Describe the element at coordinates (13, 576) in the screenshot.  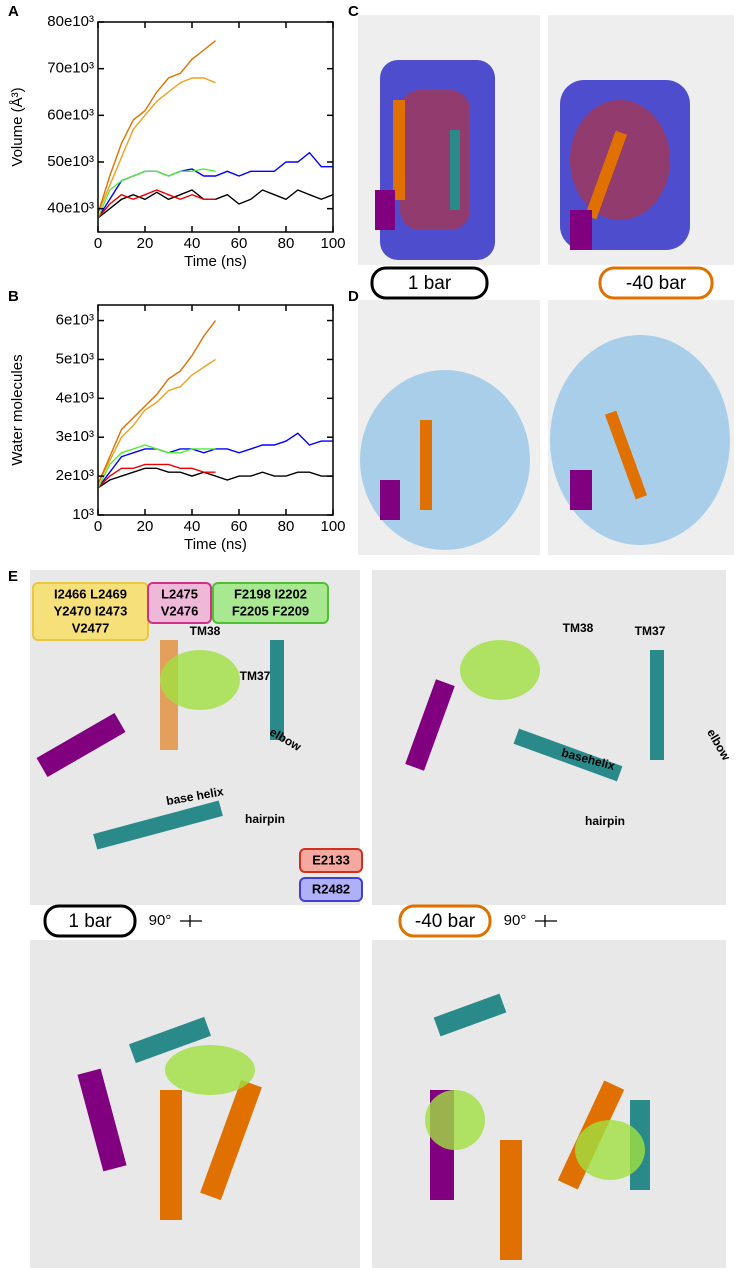
I see `panel-label: E` at that location.